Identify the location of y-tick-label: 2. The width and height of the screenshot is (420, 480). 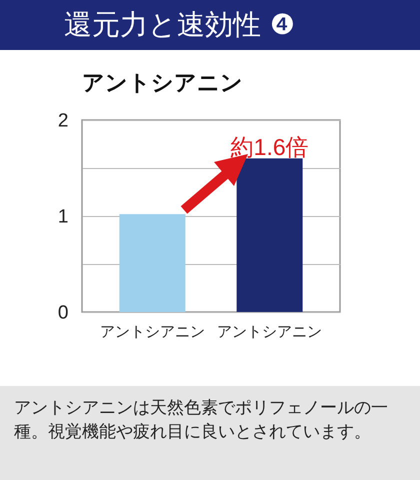
(63, 121).